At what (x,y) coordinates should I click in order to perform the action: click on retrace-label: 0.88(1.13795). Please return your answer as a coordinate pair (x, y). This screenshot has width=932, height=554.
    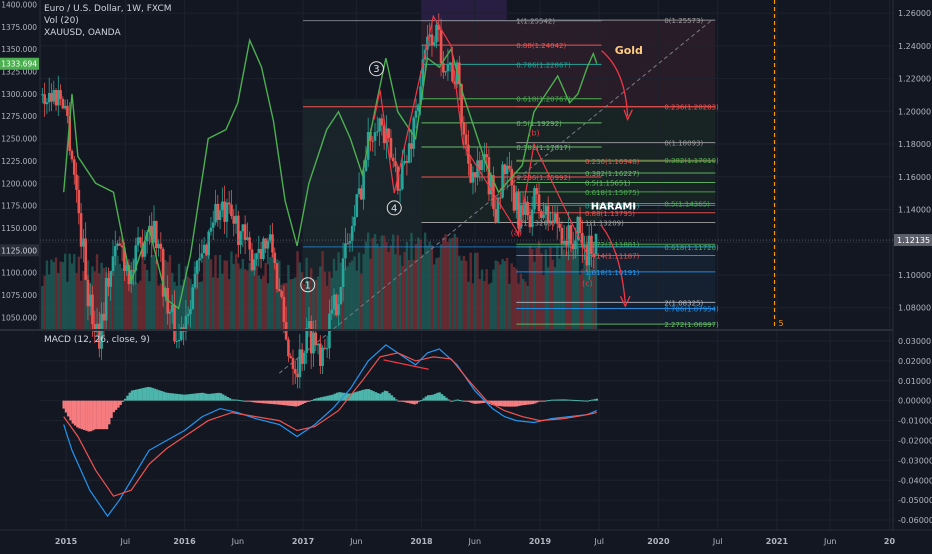
    Looking at the image, I should click on (610, 214).